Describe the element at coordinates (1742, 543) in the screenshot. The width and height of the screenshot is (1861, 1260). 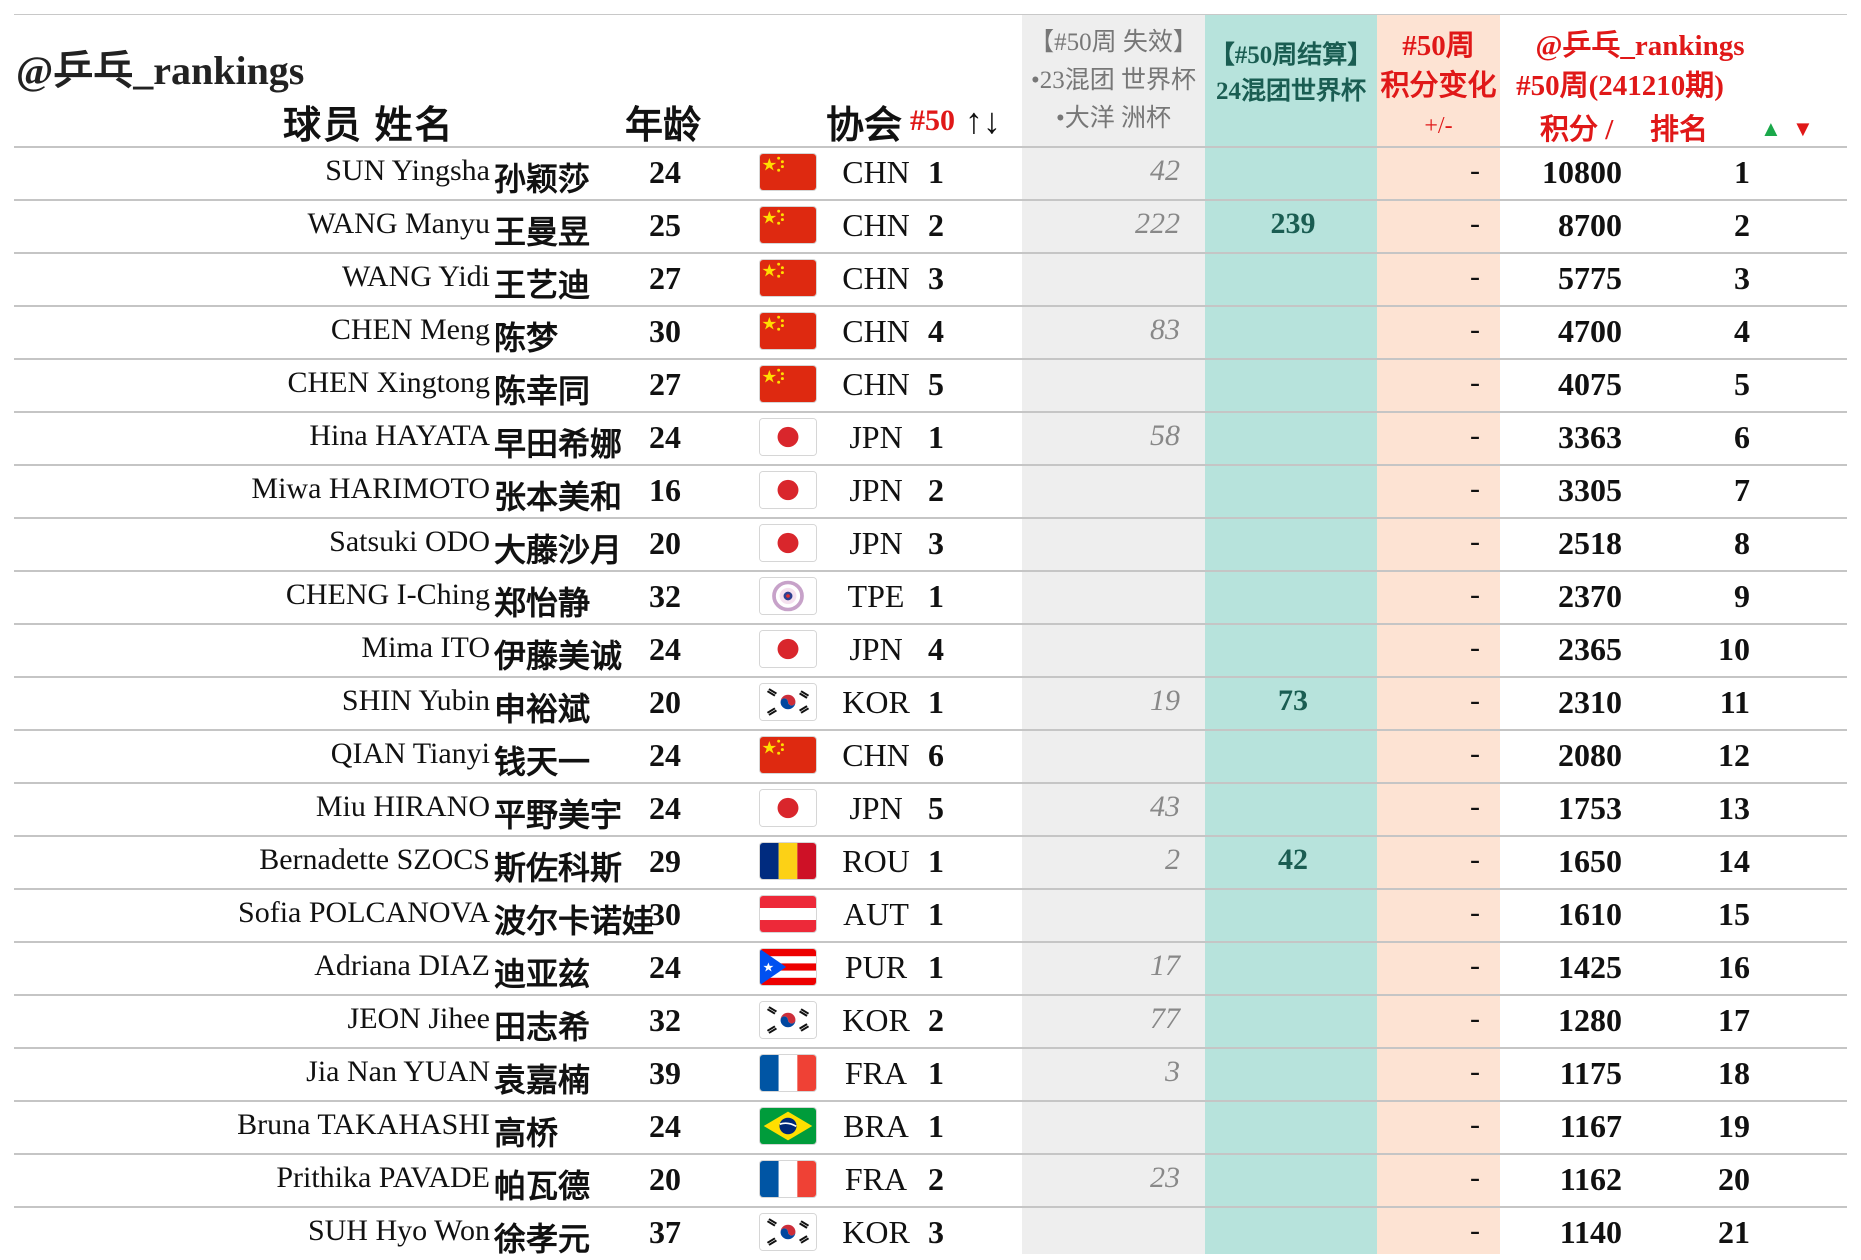
I see `world-rank: 8` at that location.